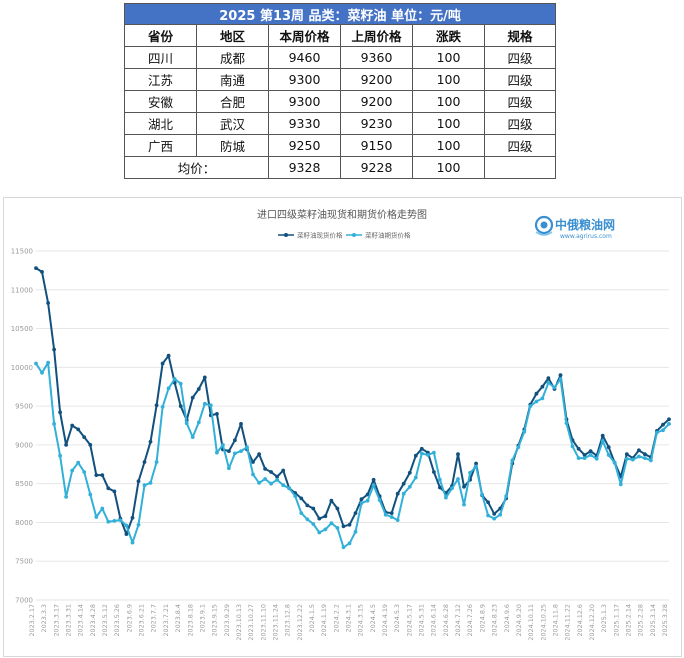 The height and width of the screenshot is (658, 684). I want to click on header-last-week-price: 上周价格, so click(376, 35).